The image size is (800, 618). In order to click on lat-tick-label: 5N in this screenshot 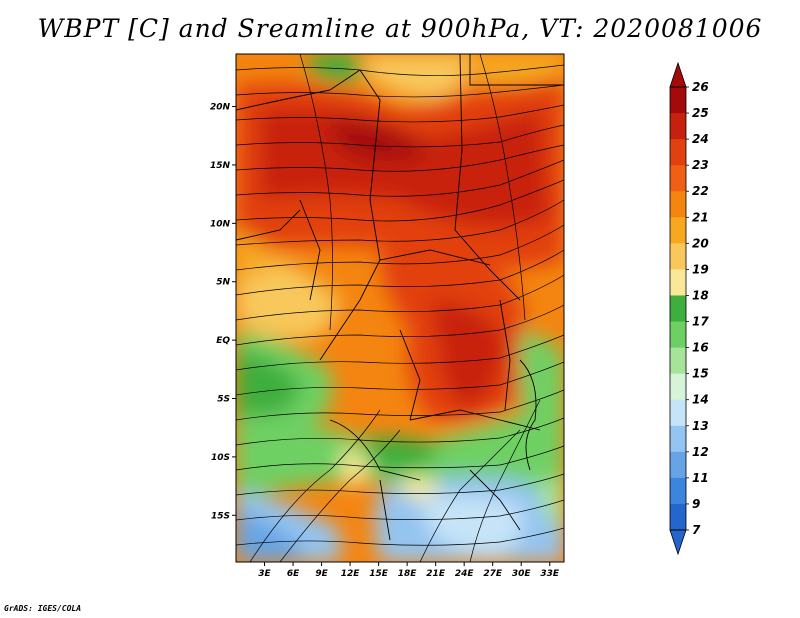, I will do `click(223, 283)`.